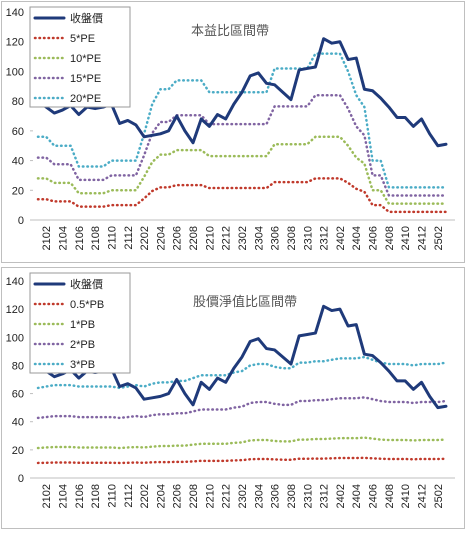  Describe the element at coordinates (87, 305) in the screenshot. I see `legend-label: 0.5*PB` at that location.